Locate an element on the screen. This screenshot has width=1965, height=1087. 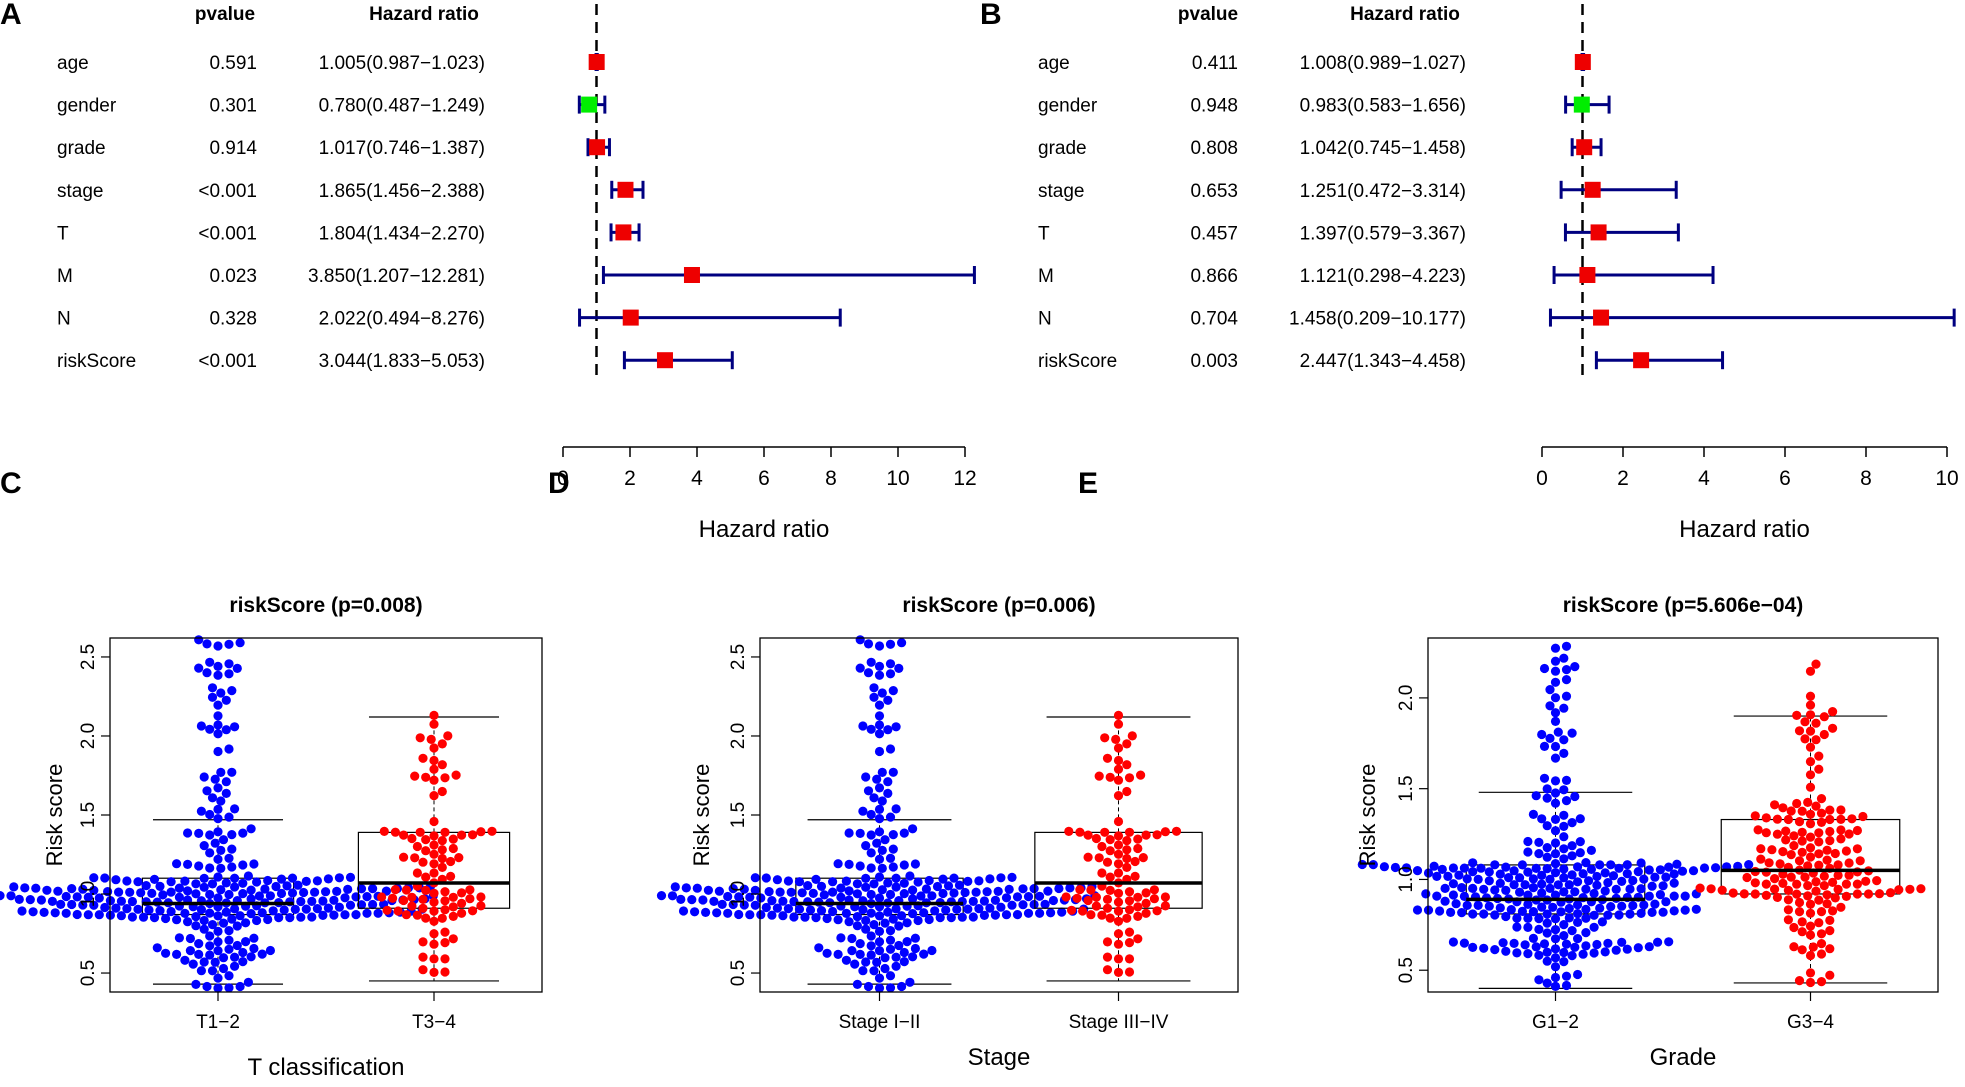
hazard-ratio-marker is located at coordinates (1641, 360).